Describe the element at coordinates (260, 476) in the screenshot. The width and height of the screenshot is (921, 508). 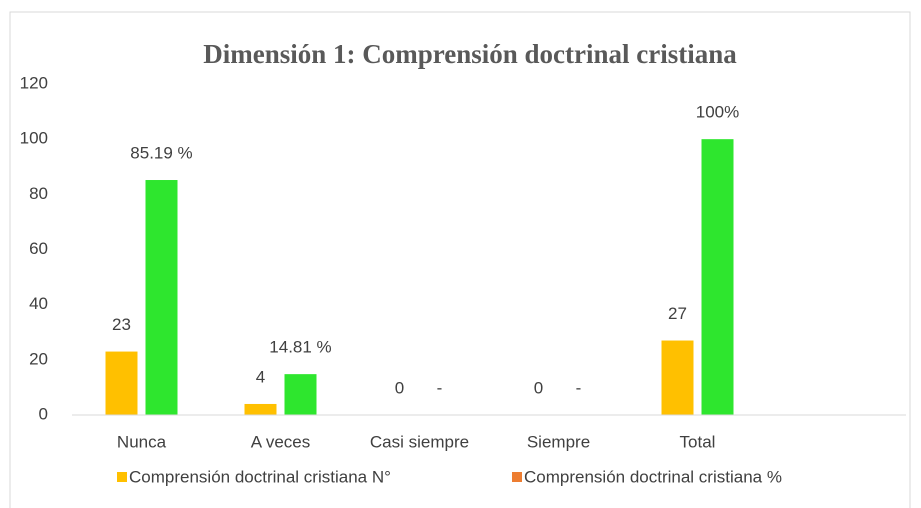
I see `legend-label: Comprensión doctrinal cristiana N°` at that location.